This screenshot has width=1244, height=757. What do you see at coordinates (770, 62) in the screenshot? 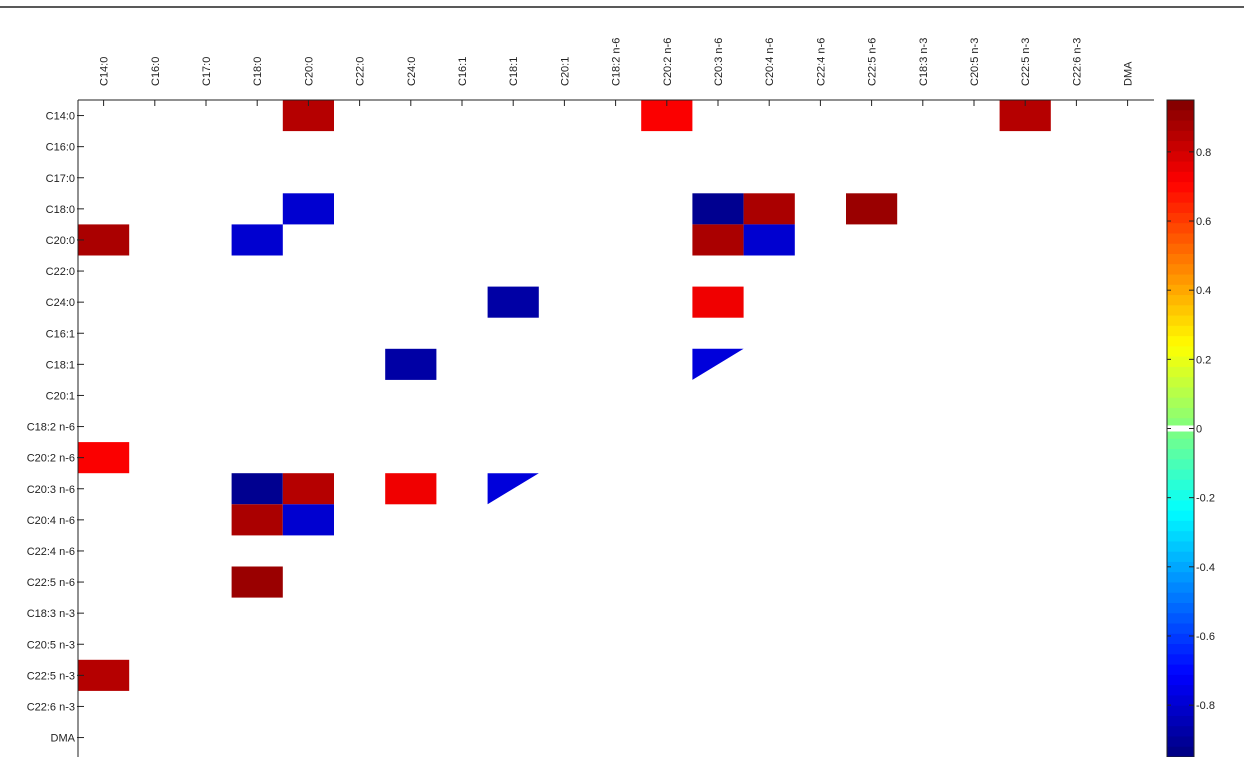
I see `x-tick-label: C20:4 n-6` at bounding box center [770, 62].